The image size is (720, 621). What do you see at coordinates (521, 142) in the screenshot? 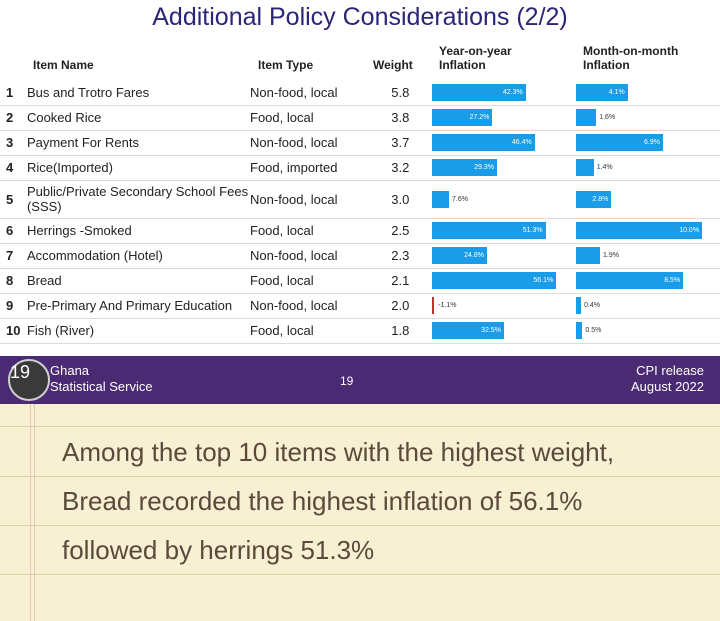
I see `yoy-bar-label: 46.4%` at bounding box center [521, 142].